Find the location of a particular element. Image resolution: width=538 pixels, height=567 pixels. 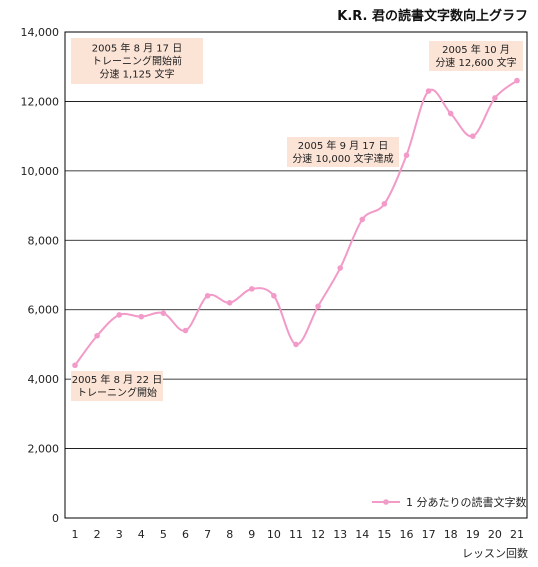

annotation-text: 2005 年 10 月 is located at coordinates (476, 49).